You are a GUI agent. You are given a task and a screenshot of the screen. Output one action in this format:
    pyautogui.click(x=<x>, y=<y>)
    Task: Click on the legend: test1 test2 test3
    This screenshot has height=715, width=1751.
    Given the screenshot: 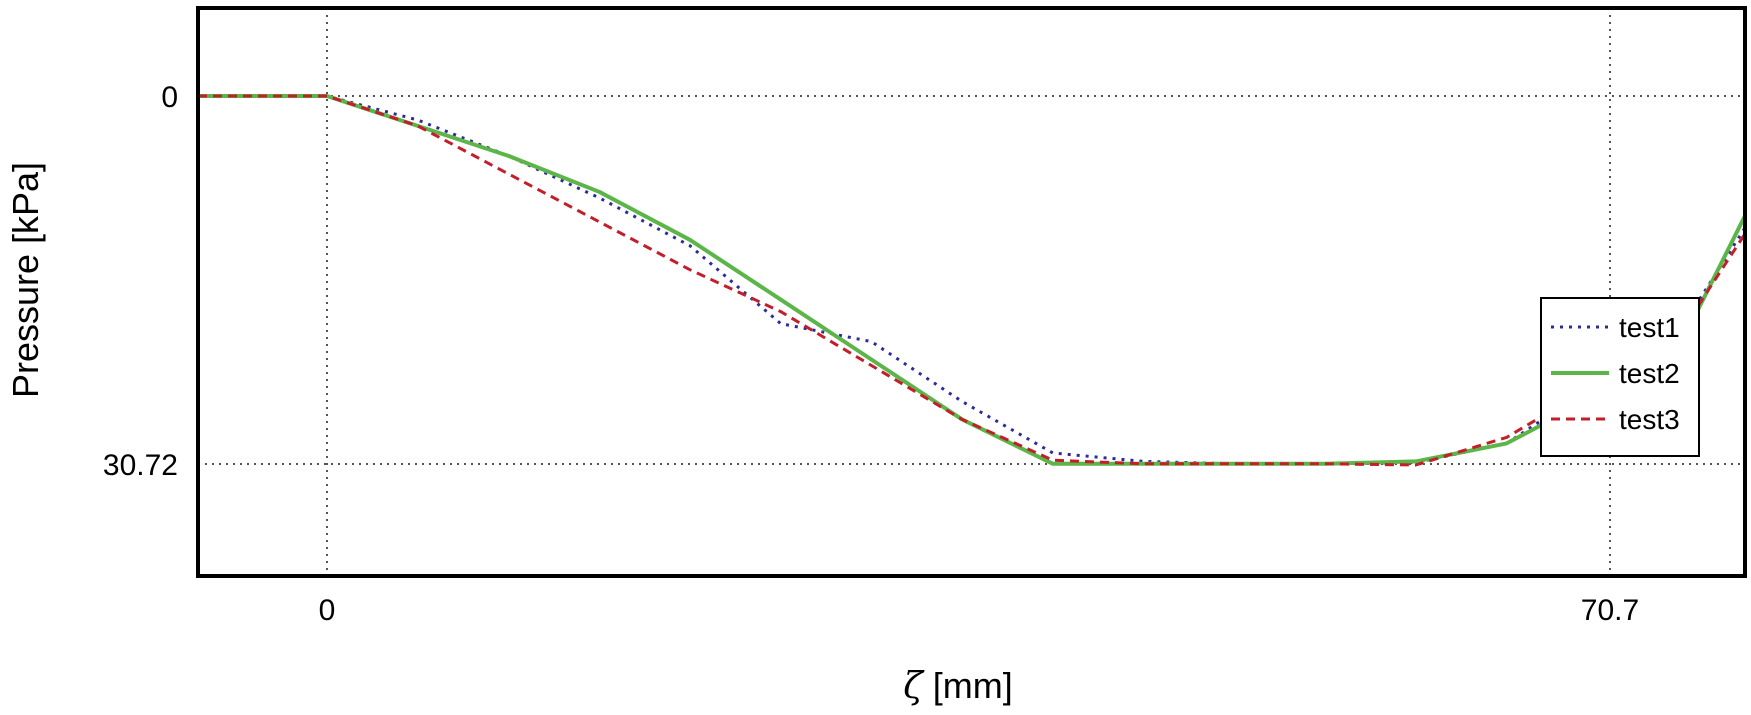 What is the action you would take?
    pyautogui.click(x=1620, y=377)
    